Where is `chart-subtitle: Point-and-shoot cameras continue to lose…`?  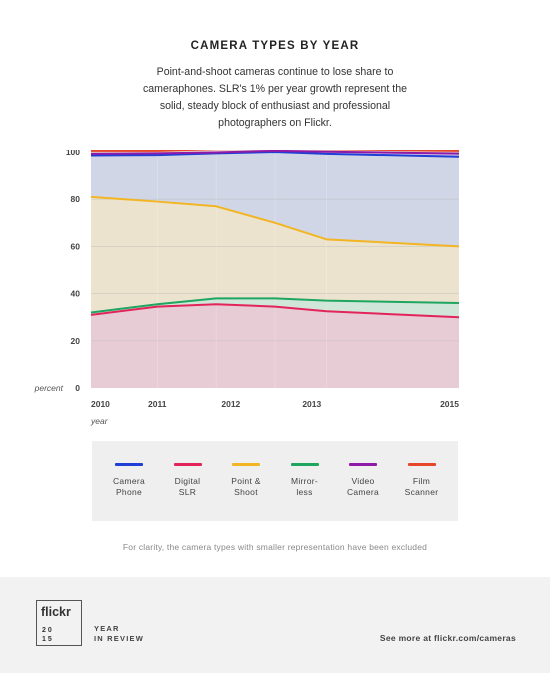 chart-subtitle: Point-and-shoot cameras continue to lose… is located at coordinates (275, 97).